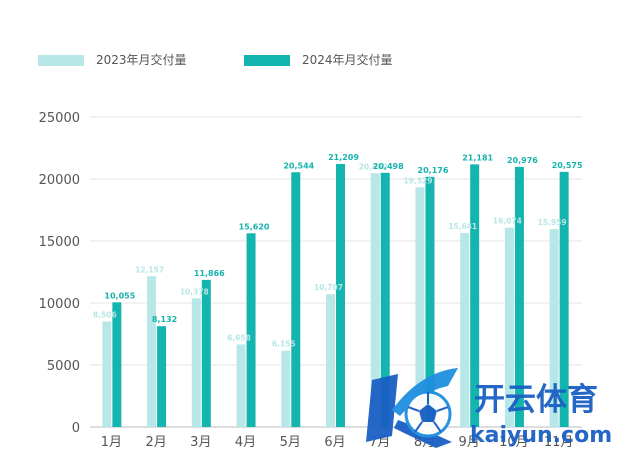 The width and height of the screenshot is (640, 468). What do you see at coordinates (290, 442) in the screenshot?
I see `x-category-label: 5月` at bounding box center [290, 442].